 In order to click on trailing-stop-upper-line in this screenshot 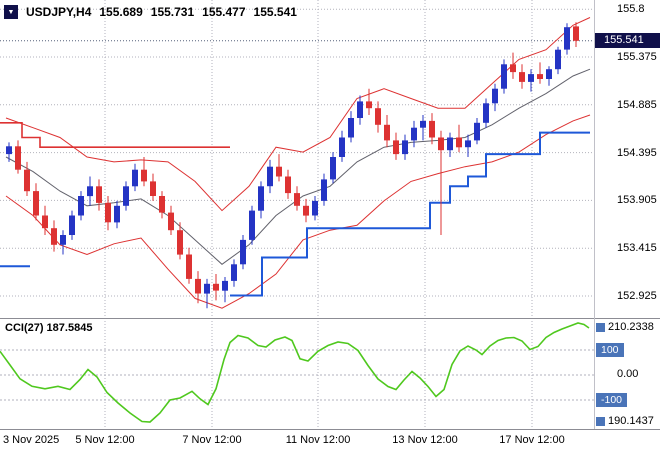, I will do `click(115, 135)`.